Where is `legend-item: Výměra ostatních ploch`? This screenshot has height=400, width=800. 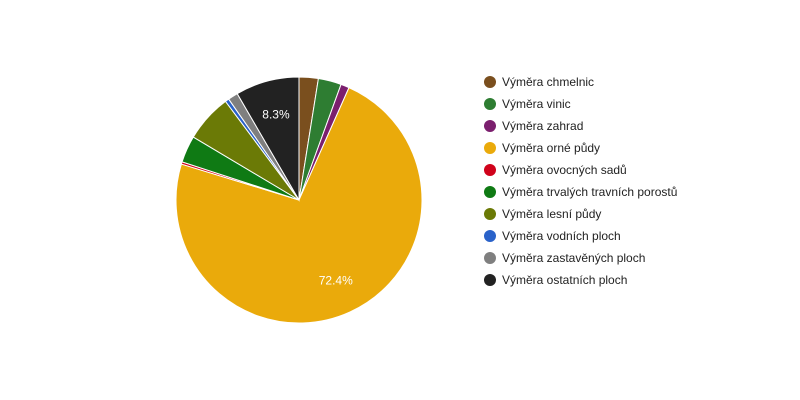
legend-item: Výměra ostatních ploch is located at coordinates (584, 280).